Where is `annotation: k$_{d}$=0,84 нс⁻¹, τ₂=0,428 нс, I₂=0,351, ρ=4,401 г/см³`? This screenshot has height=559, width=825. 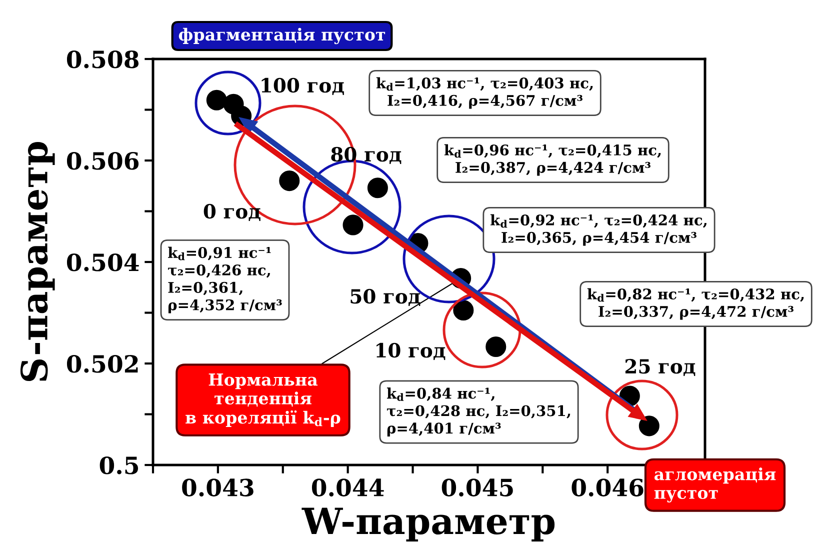 annotation: k$_{d}$=0,84 нс⁻¹, τ₂=0,428 нс, I₂=0,351, ρ=4,401 г/см³ is located at coordinates (478, 412).